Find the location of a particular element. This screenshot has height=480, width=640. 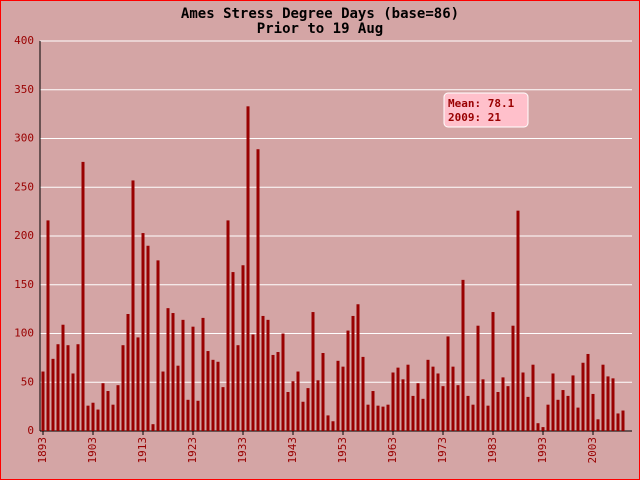

x-tick-label: 1923 is located at coordinates (192, 450).